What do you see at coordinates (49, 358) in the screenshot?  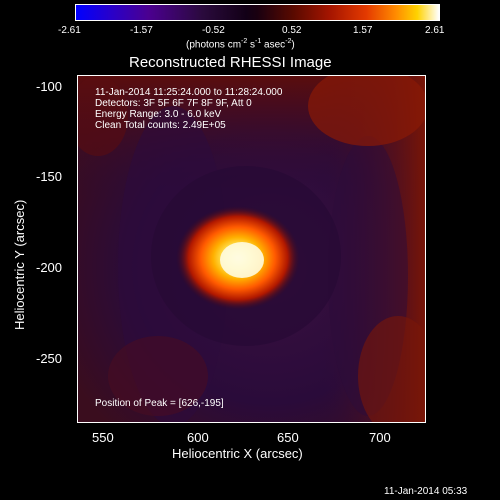 I see `y-tick-label: -250` at bounding box center [49, 358].